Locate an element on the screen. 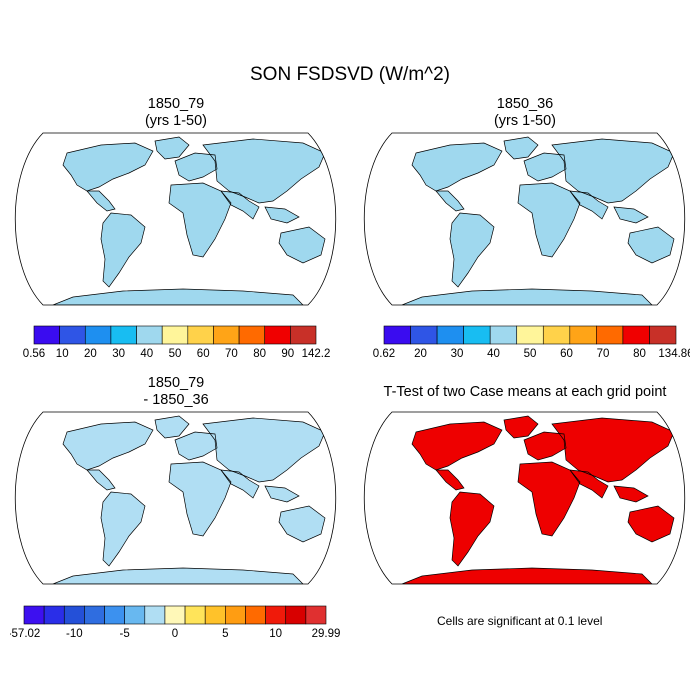 This screenshot has width=700, height=700. map-panel-case2 is located at coordinates (524, 219).